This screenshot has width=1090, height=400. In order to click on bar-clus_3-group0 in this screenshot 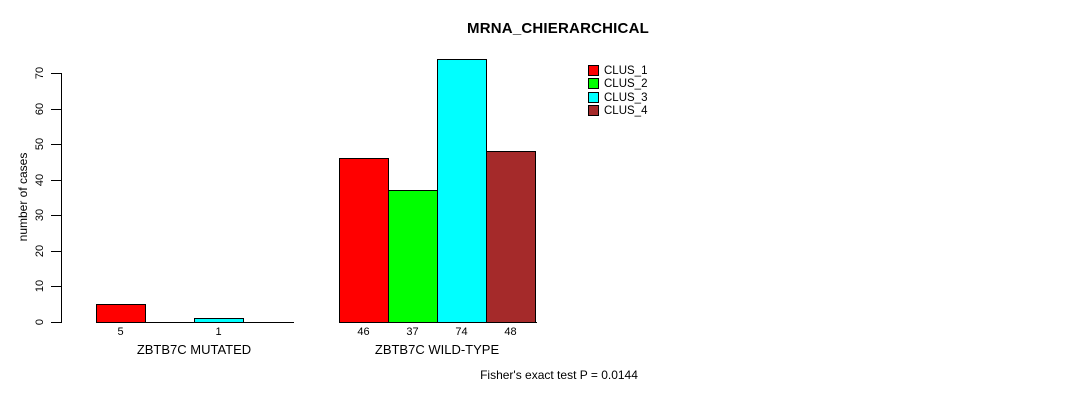, I will do `click(219, 320)`.